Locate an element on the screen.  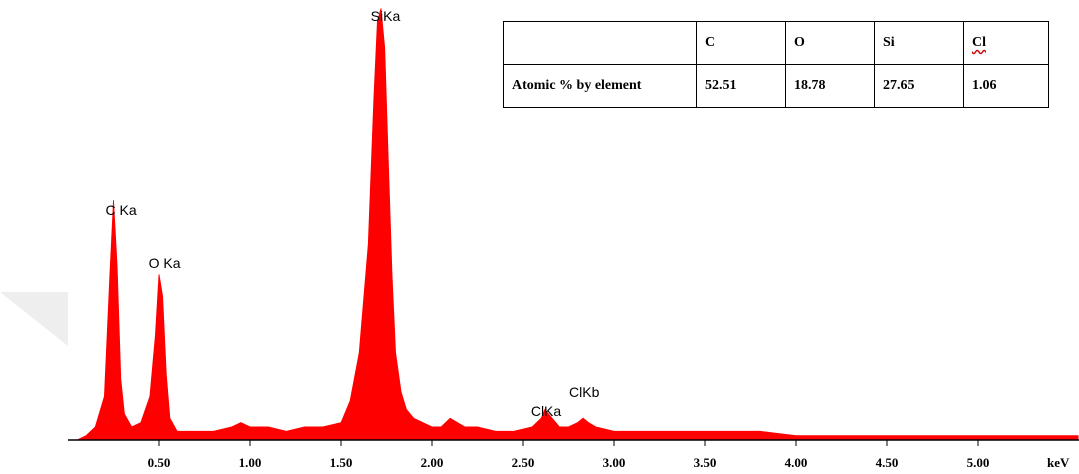
x-tick-label: 3.00 is located at coordinates (614, 462).